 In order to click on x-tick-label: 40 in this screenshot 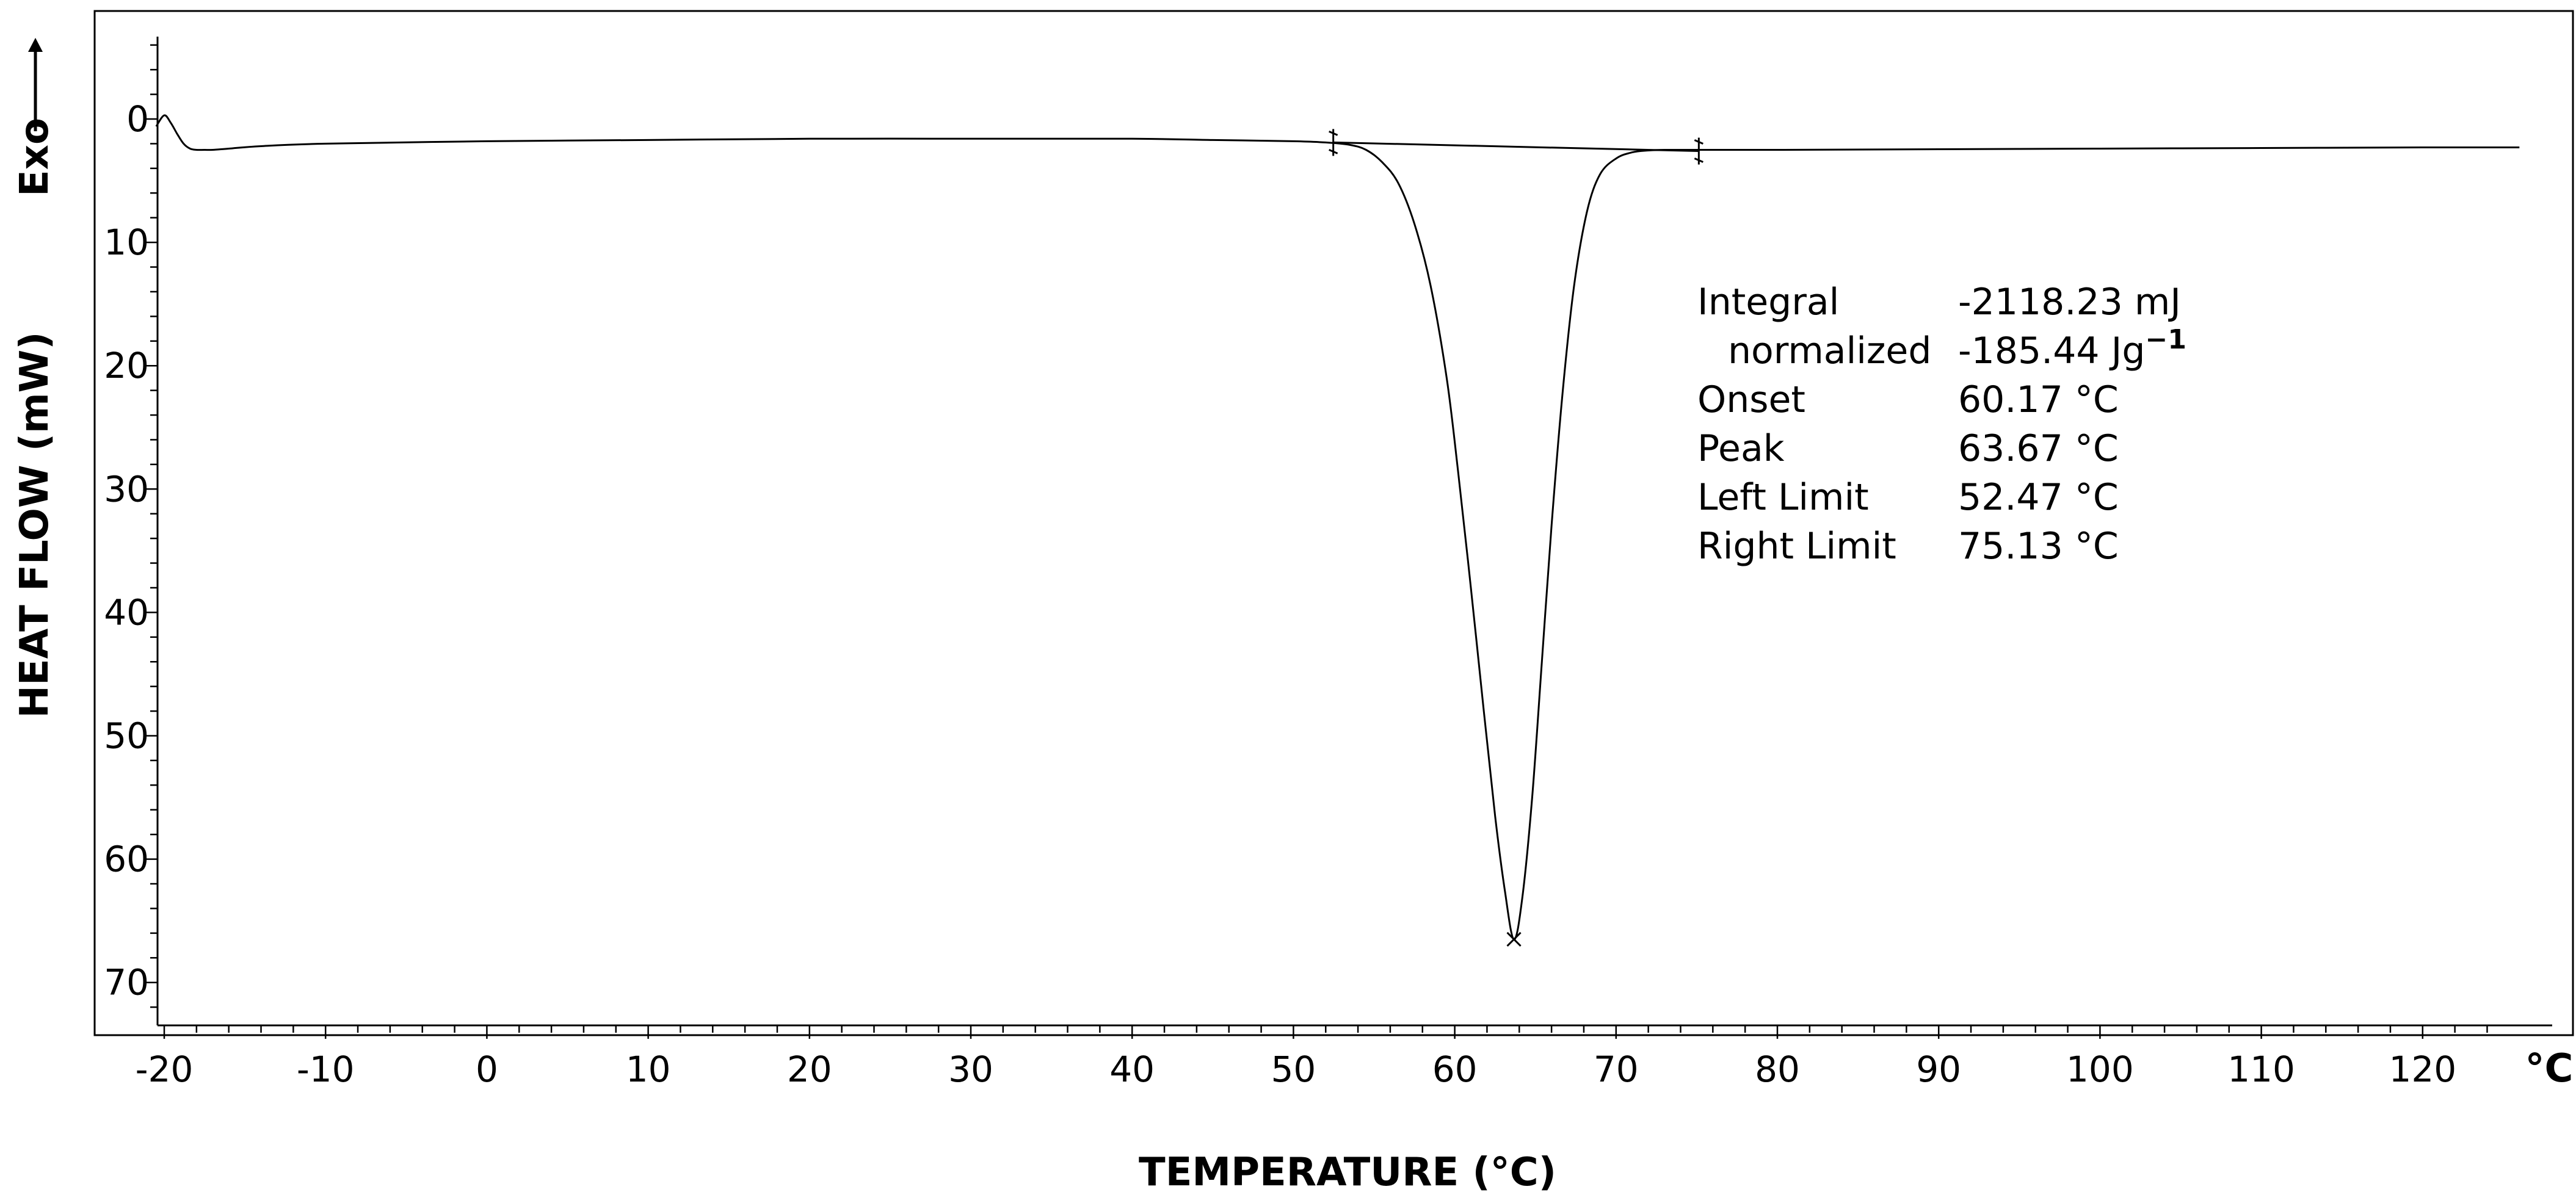, I will do `click(1132, 1069)`.